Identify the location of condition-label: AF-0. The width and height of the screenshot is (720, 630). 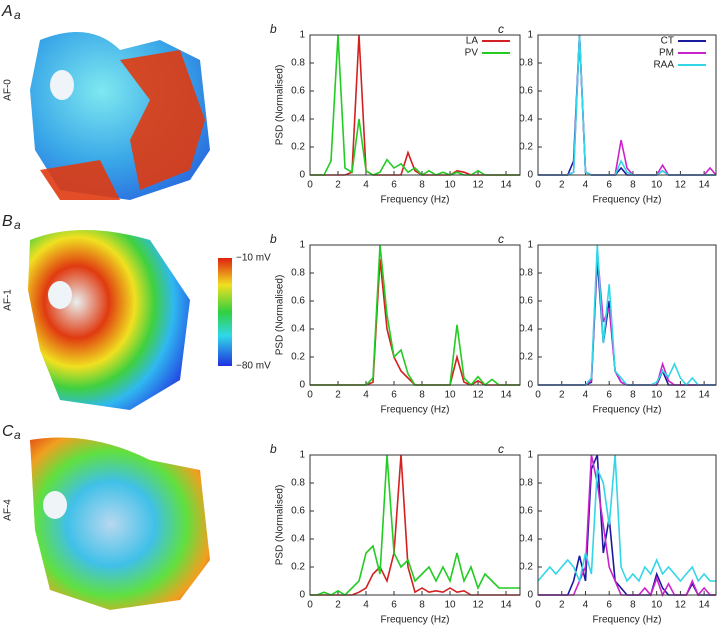
(8, 90).